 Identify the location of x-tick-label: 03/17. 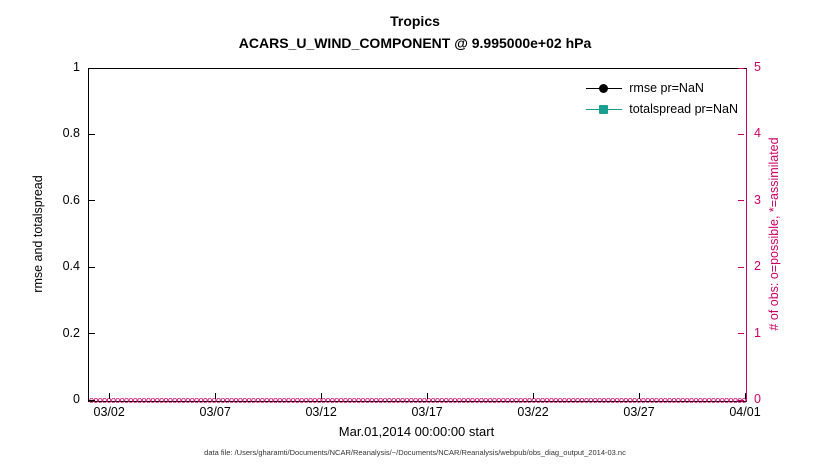
(427, 412).